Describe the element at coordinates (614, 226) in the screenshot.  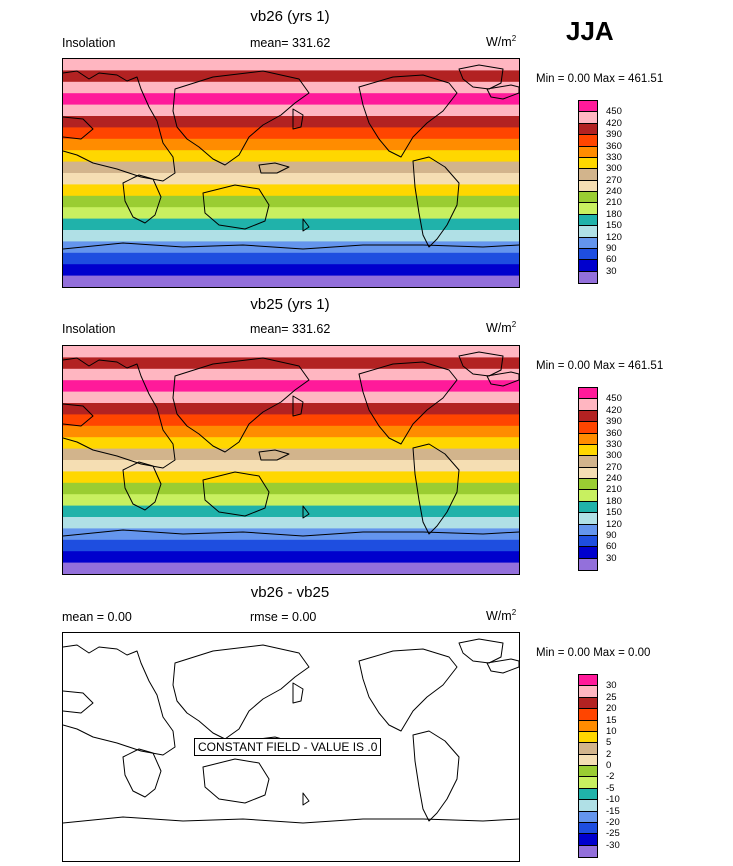
I see `colorbar-tick-label: 150` at that location.